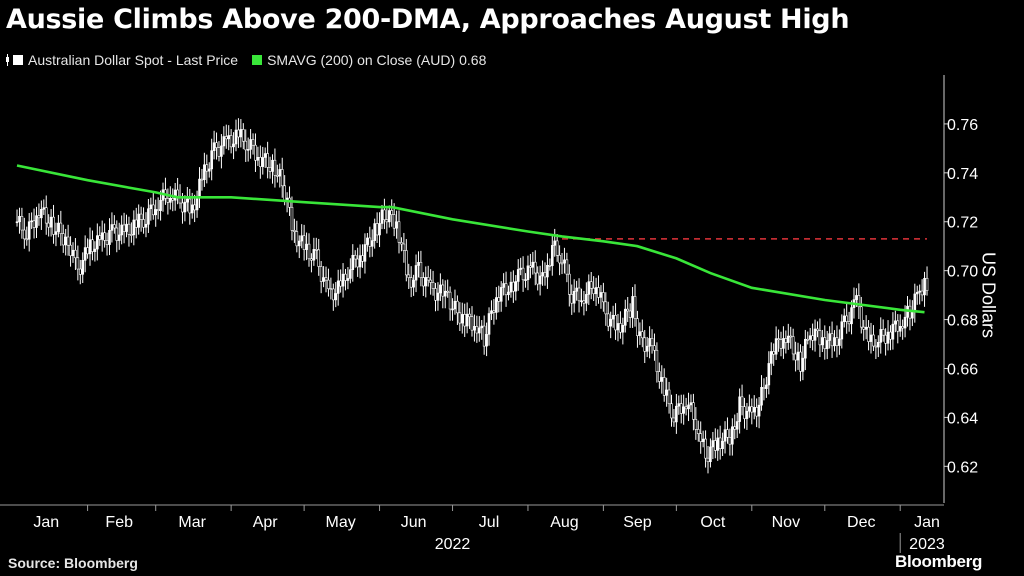 The width and height of the screenshot is (1024, 576). Describe the element at coordinates (927, 544) in the screenshot. I see `x-year-label: 2023` at that location.